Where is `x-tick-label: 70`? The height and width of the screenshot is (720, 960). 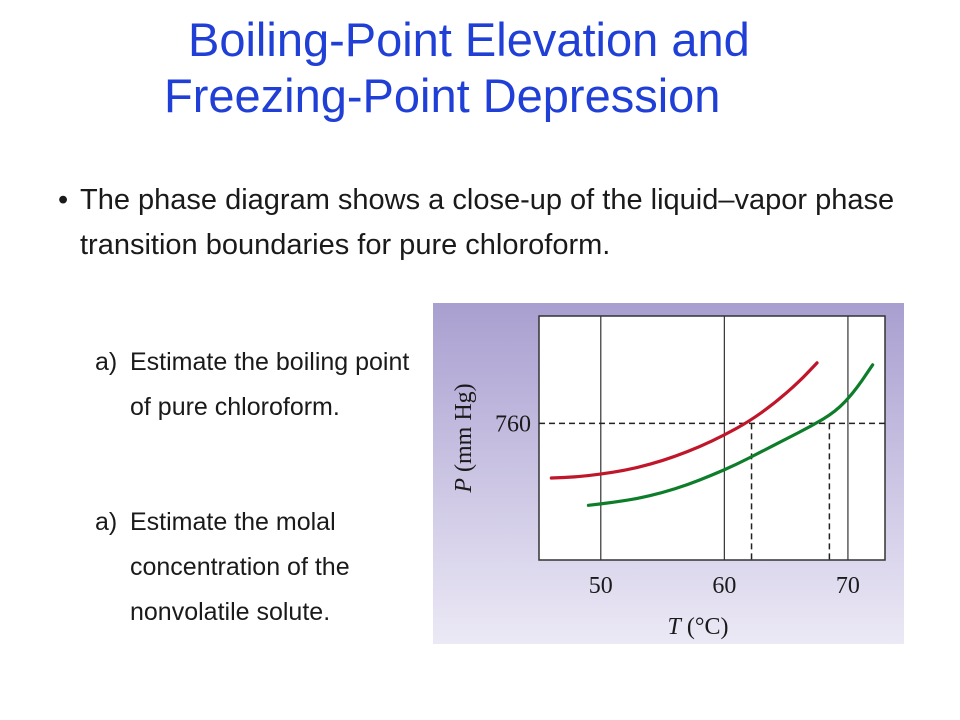 x-tick-label: 70 is located at coordinates (848, 586).